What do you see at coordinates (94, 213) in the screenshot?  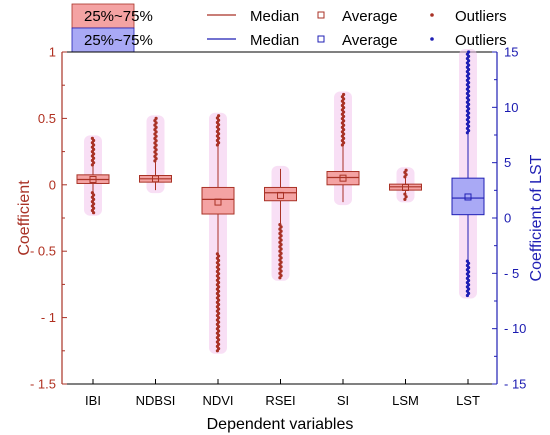 I see `outlier-point-low-ibi` at bounding box center [94, 213].